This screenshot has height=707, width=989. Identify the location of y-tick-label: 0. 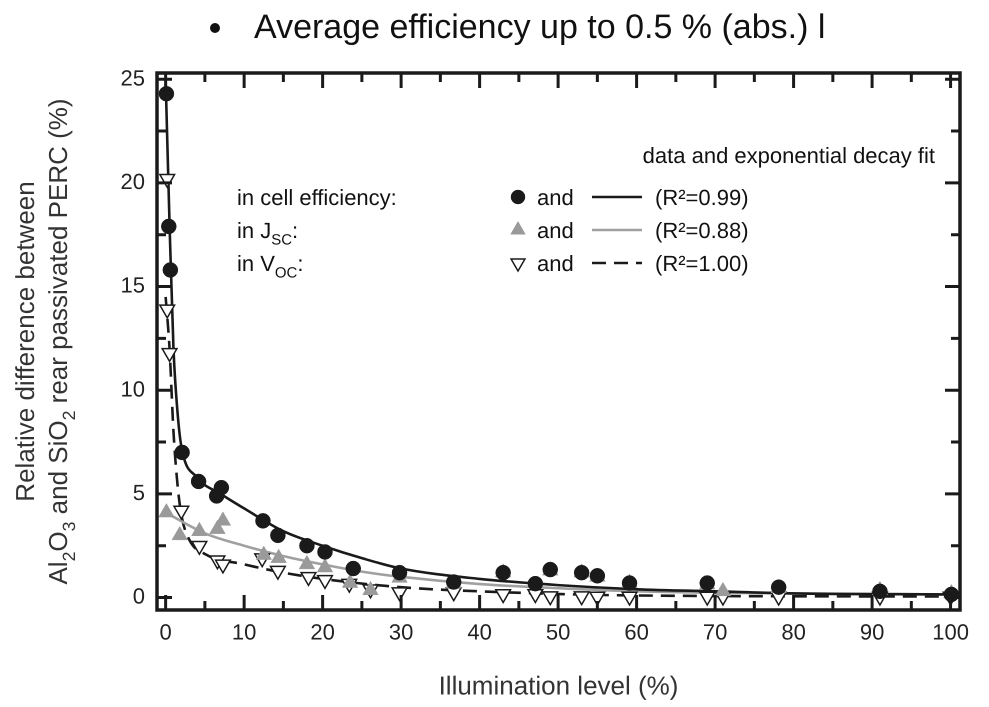
(138, 596).